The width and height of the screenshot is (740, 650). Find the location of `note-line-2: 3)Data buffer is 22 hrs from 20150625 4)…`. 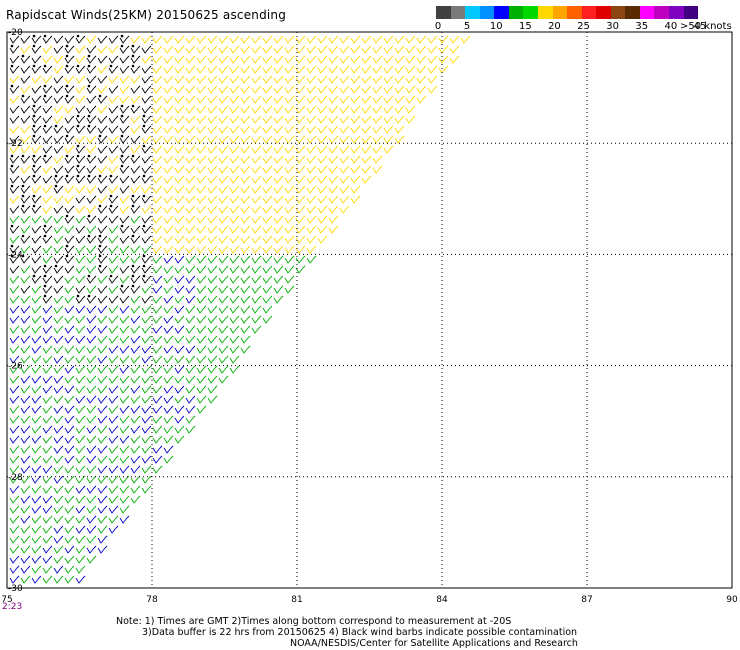

note-line-2: 3)Data buffer is 22 hrs from 20150625 4)… is located at coordinates (360, 632).